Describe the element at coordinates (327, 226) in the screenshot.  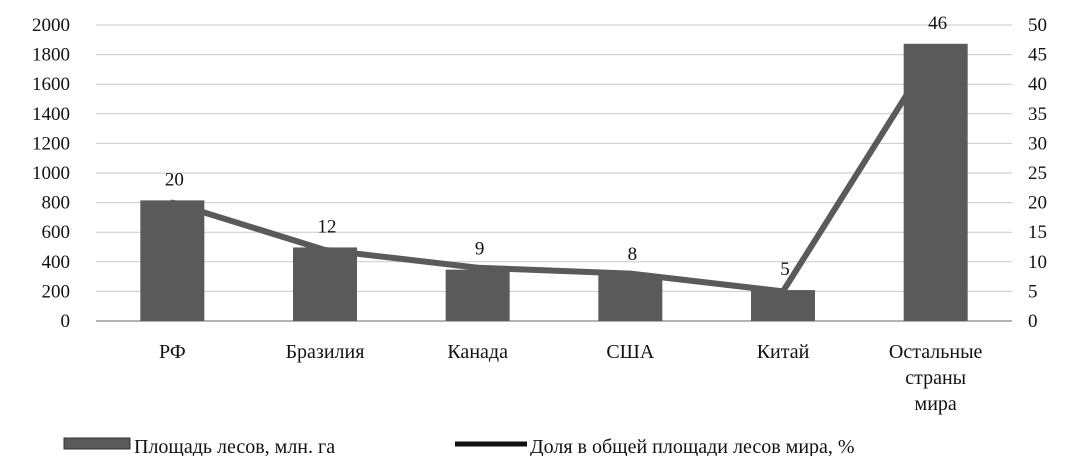
I see `data-label: 12` at that location.